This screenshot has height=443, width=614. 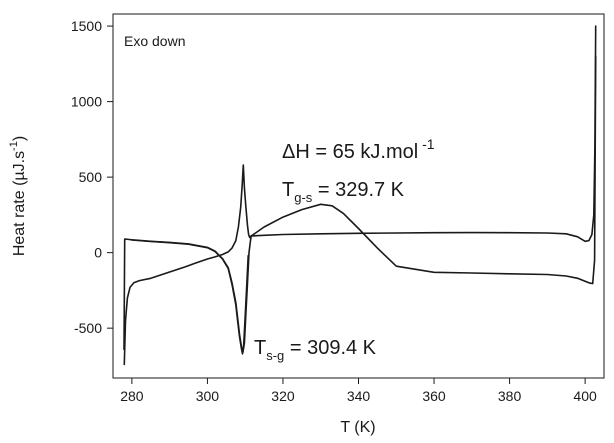 I want to click on t-sg-subscript: s-g, so click(x=275, y=355).